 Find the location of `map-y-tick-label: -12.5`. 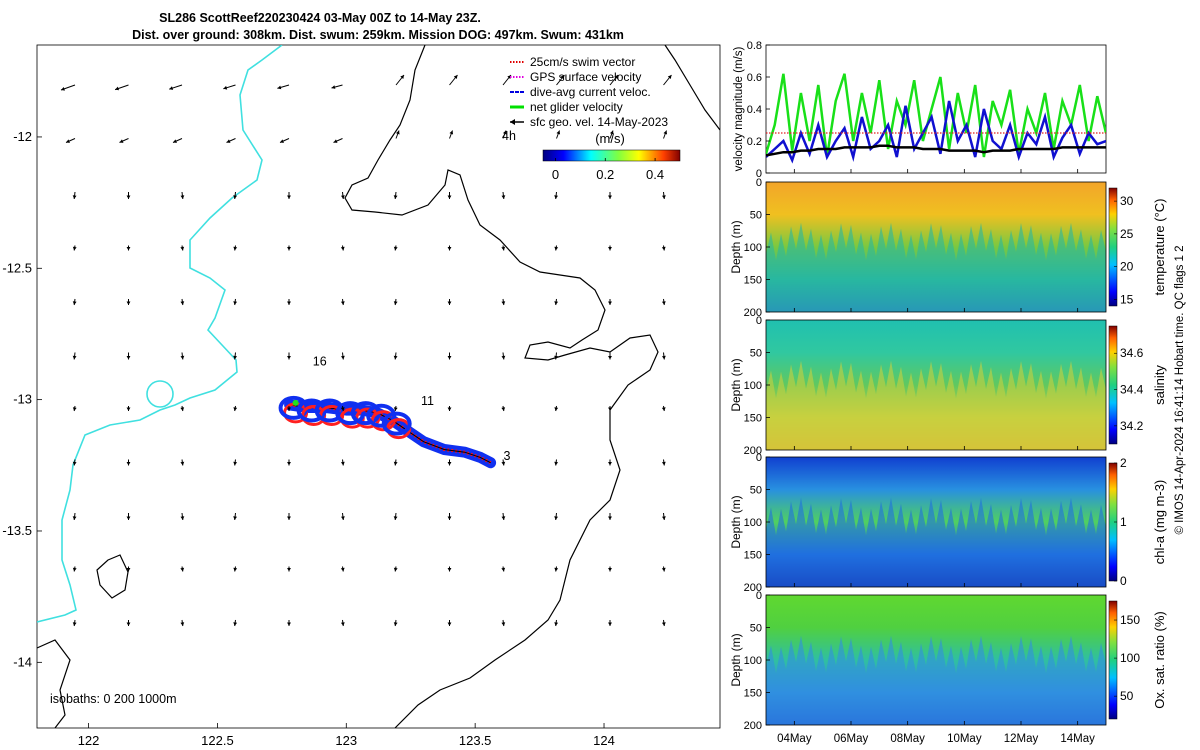

map-y-tick-label: -12.5 is located at coordinates (17, 267).